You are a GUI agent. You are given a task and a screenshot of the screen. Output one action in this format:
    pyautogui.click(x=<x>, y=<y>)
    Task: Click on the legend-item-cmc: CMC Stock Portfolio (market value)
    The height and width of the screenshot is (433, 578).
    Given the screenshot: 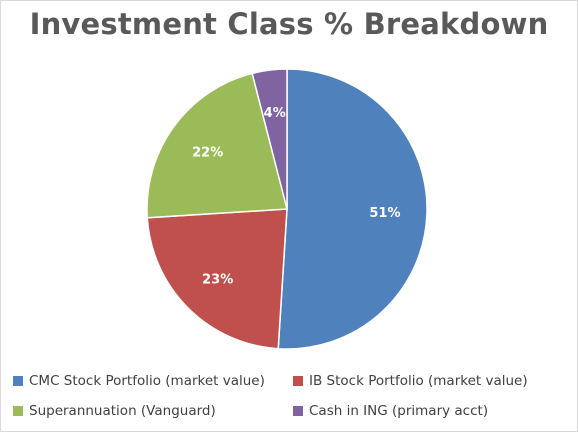 What is the action you would take?
    pyautogui.click(x=139, y=381)
    